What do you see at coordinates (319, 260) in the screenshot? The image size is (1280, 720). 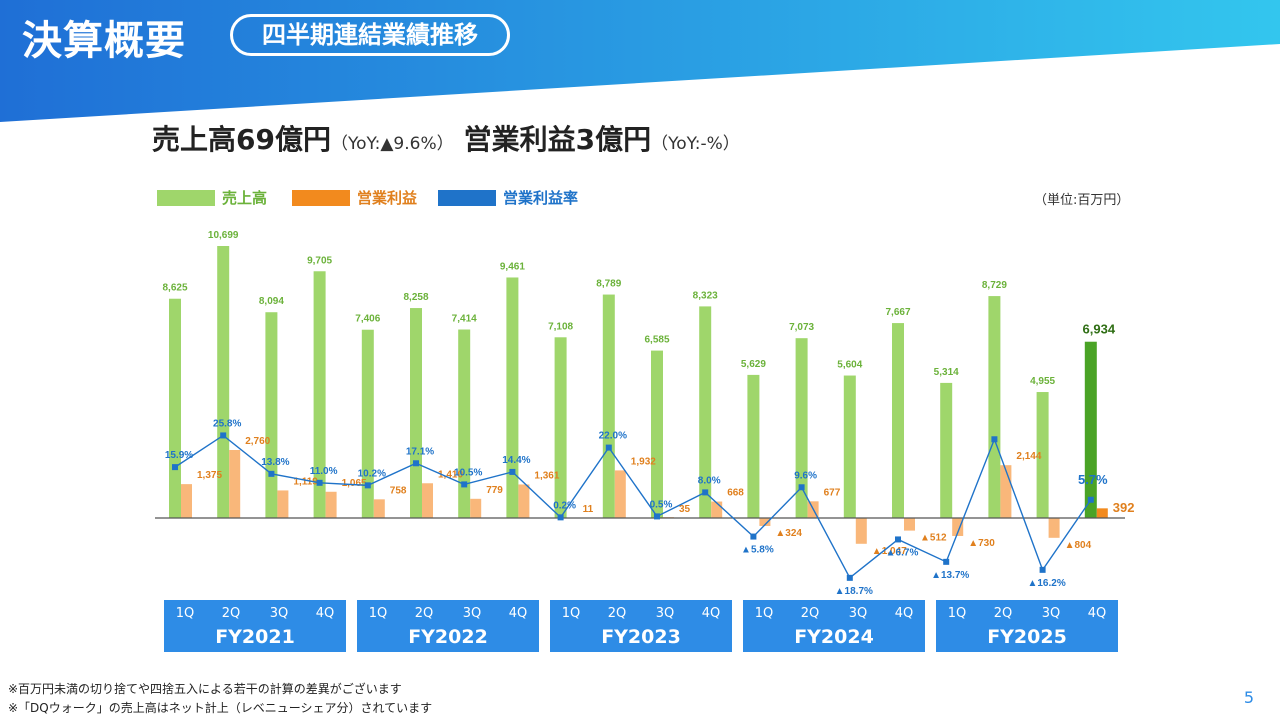 I see `sales-label: 9,705` at bounding box center [319, 260].